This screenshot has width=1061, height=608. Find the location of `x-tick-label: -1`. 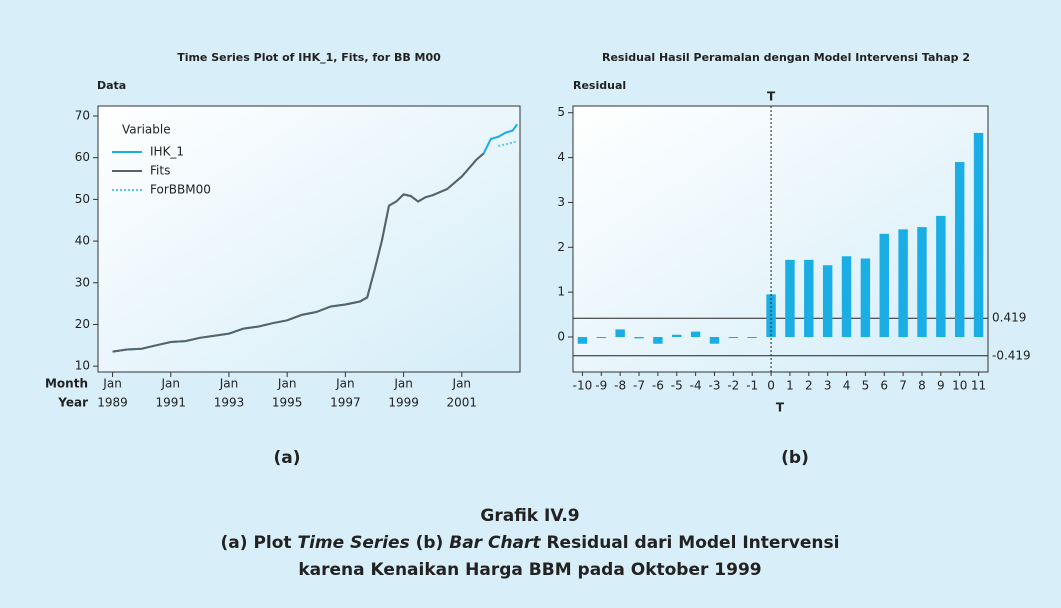

x-tick-label: -1 is located at coordinates (752, 386).